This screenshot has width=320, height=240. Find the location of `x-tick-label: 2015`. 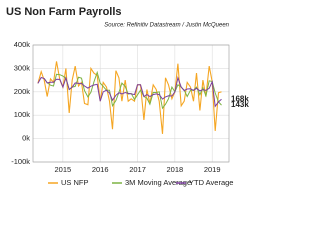

x-tick-label: 2015 is located at coordinates (63, 169).